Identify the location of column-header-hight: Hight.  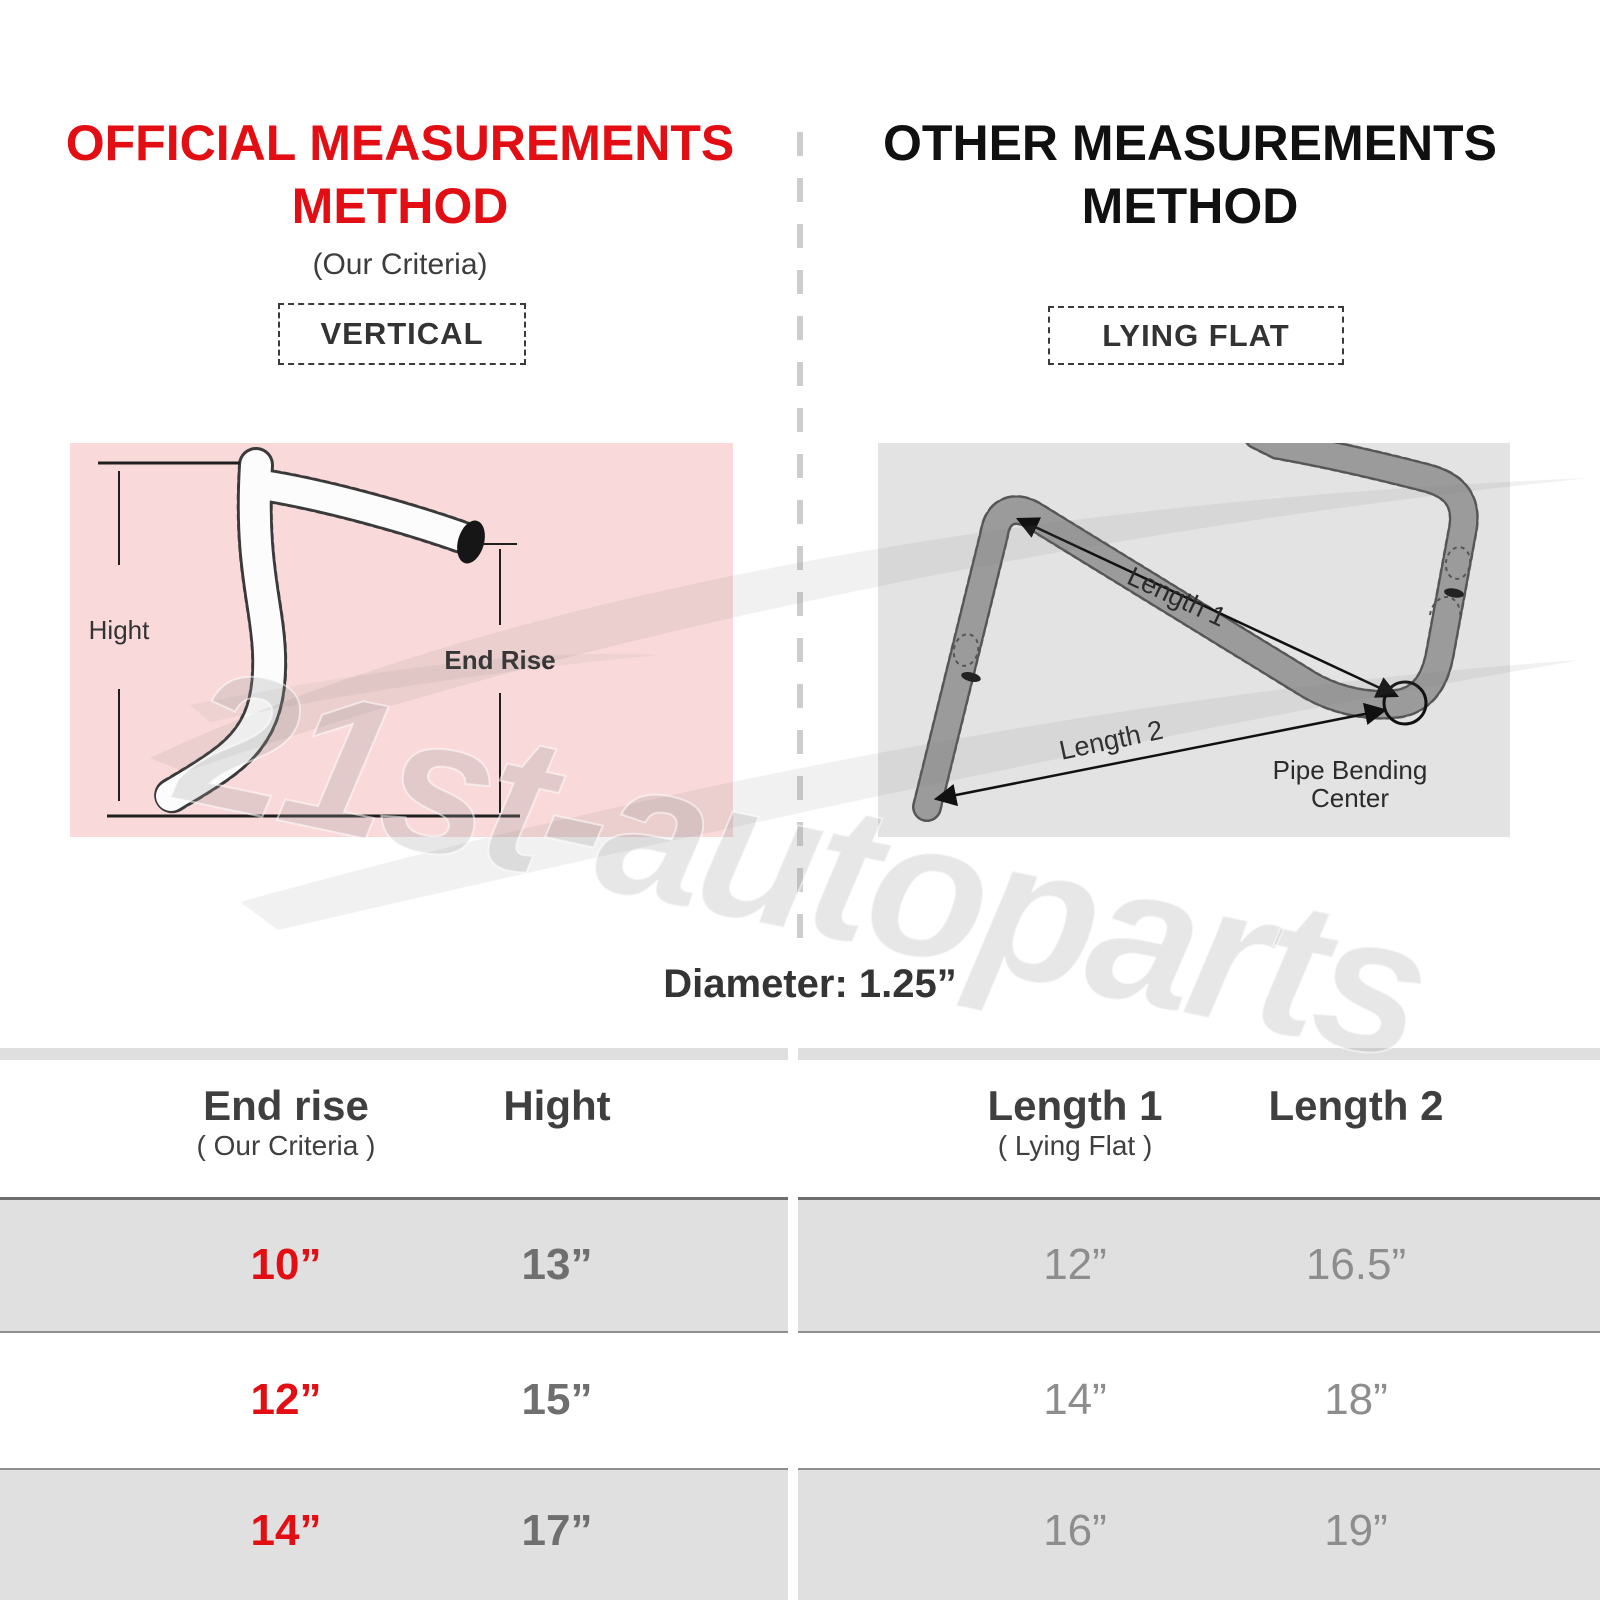
(557, 1106).